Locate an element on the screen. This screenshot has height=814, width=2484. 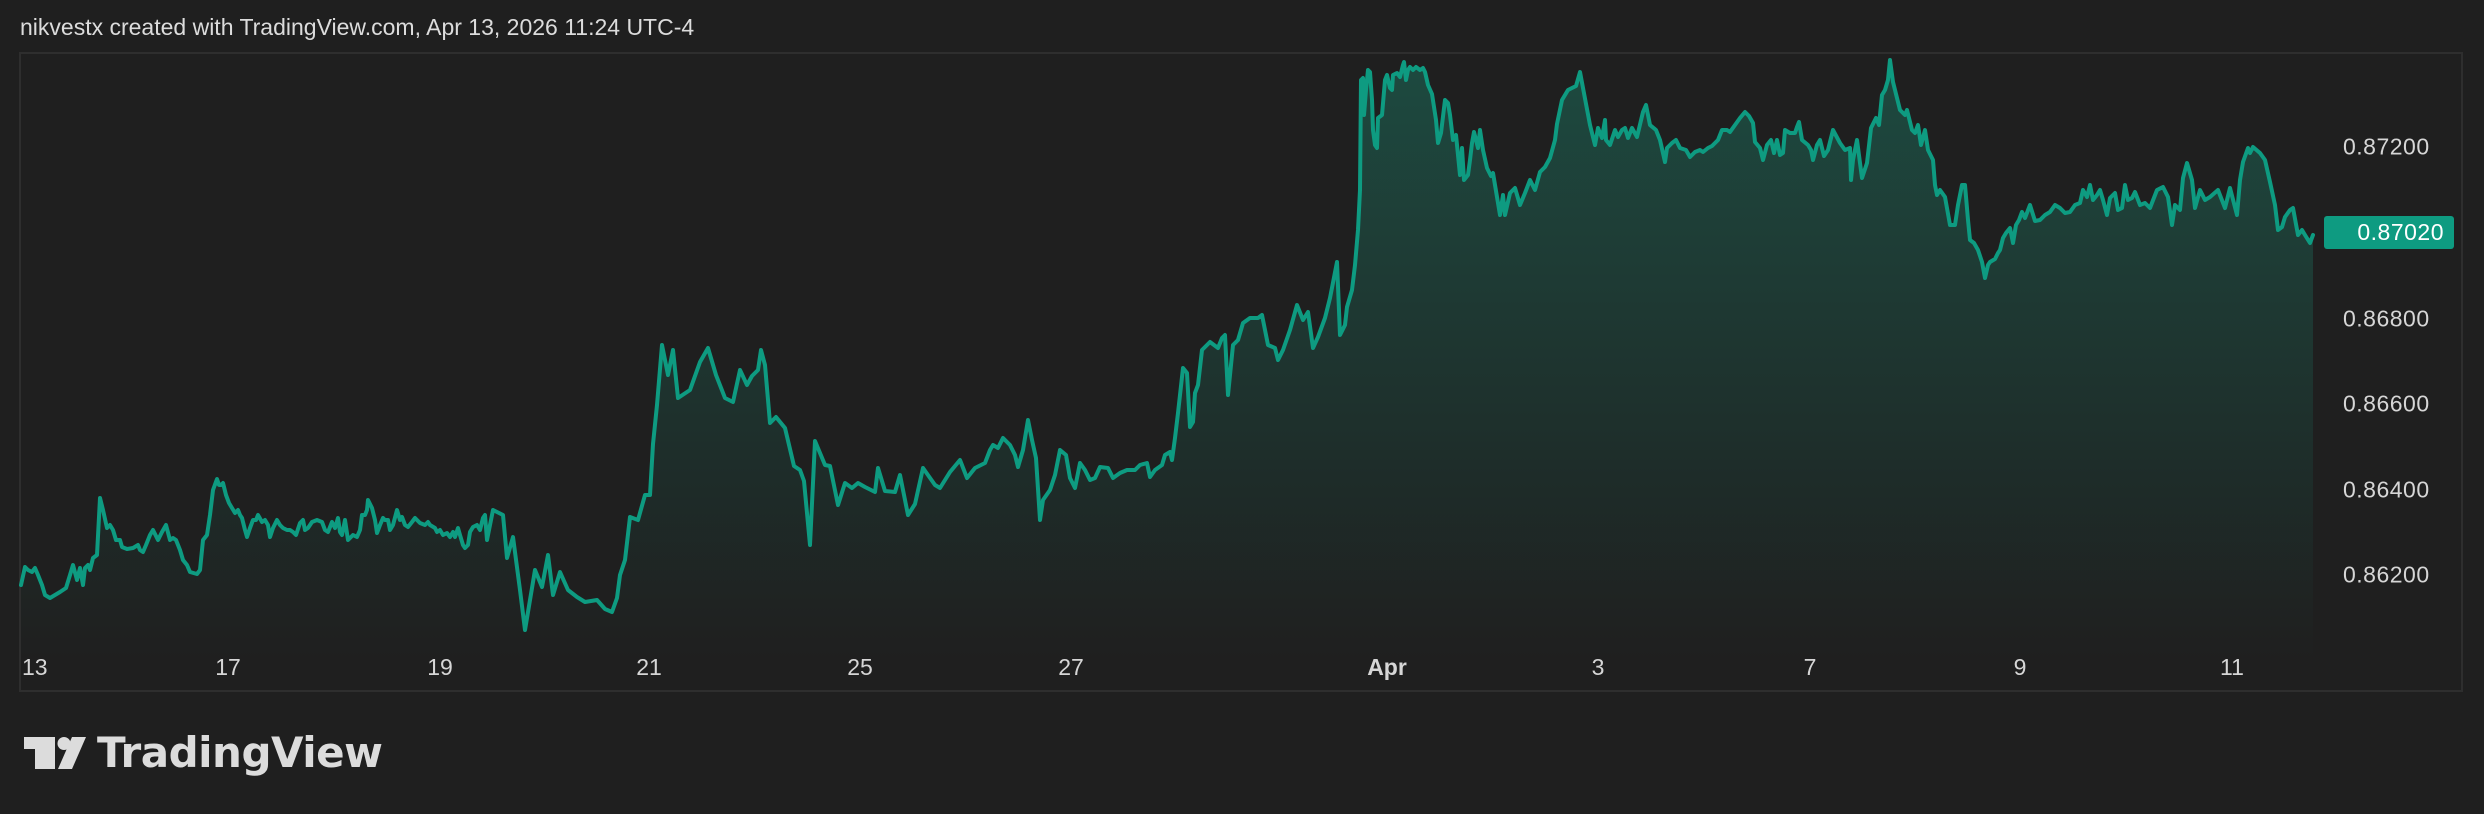
tradingview-logo is located at coordinates (55, 753).